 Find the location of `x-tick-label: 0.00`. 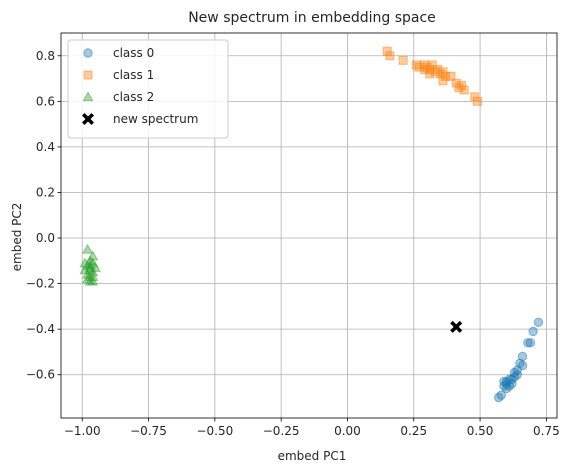

x-tick-label: 0.00 is located at coordinates (347, 431).